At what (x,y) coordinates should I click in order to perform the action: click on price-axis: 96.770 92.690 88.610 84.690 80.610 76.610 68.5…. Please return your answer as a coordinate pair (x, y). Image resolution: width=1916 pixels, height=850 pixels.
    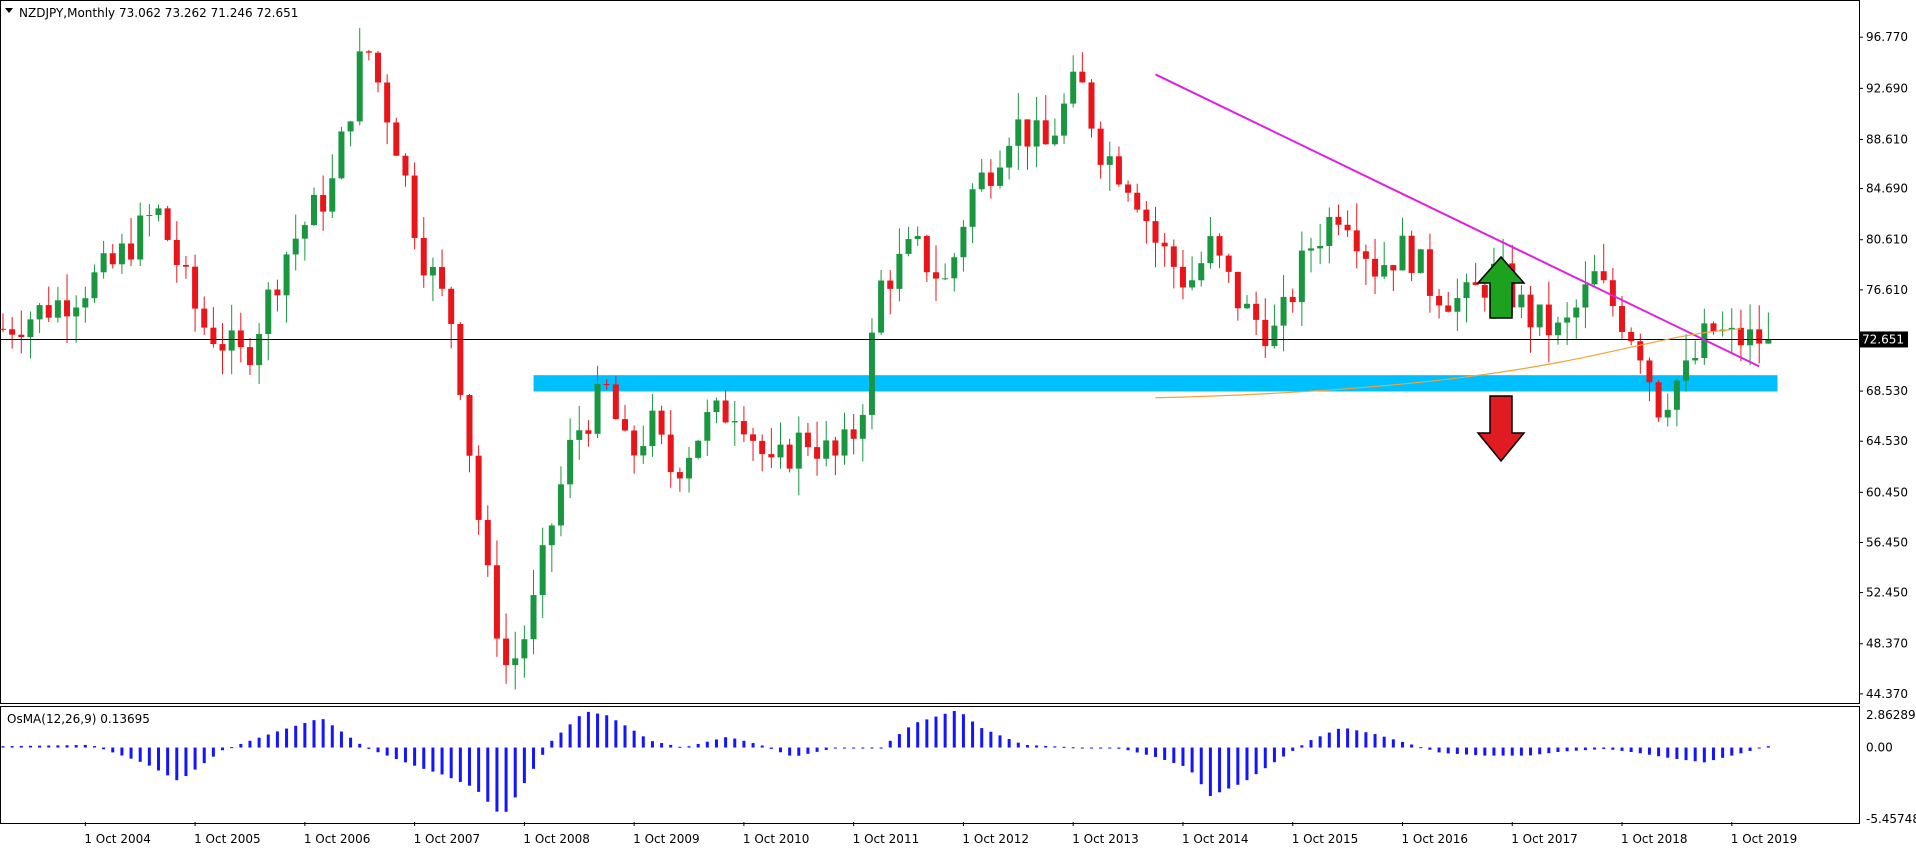
    Looking at the image, I should click on (1883, 365).